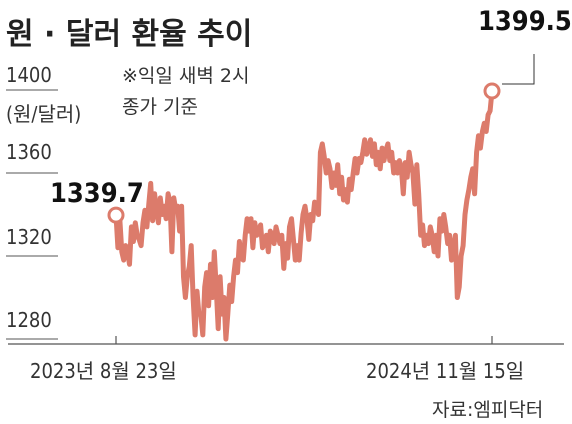 Image resolution: width=572 pixels, height=424 pixels. Describe the element at coordinates (29, 75) in the screenshot. I see `y-tick-1400: 1400` at that location.